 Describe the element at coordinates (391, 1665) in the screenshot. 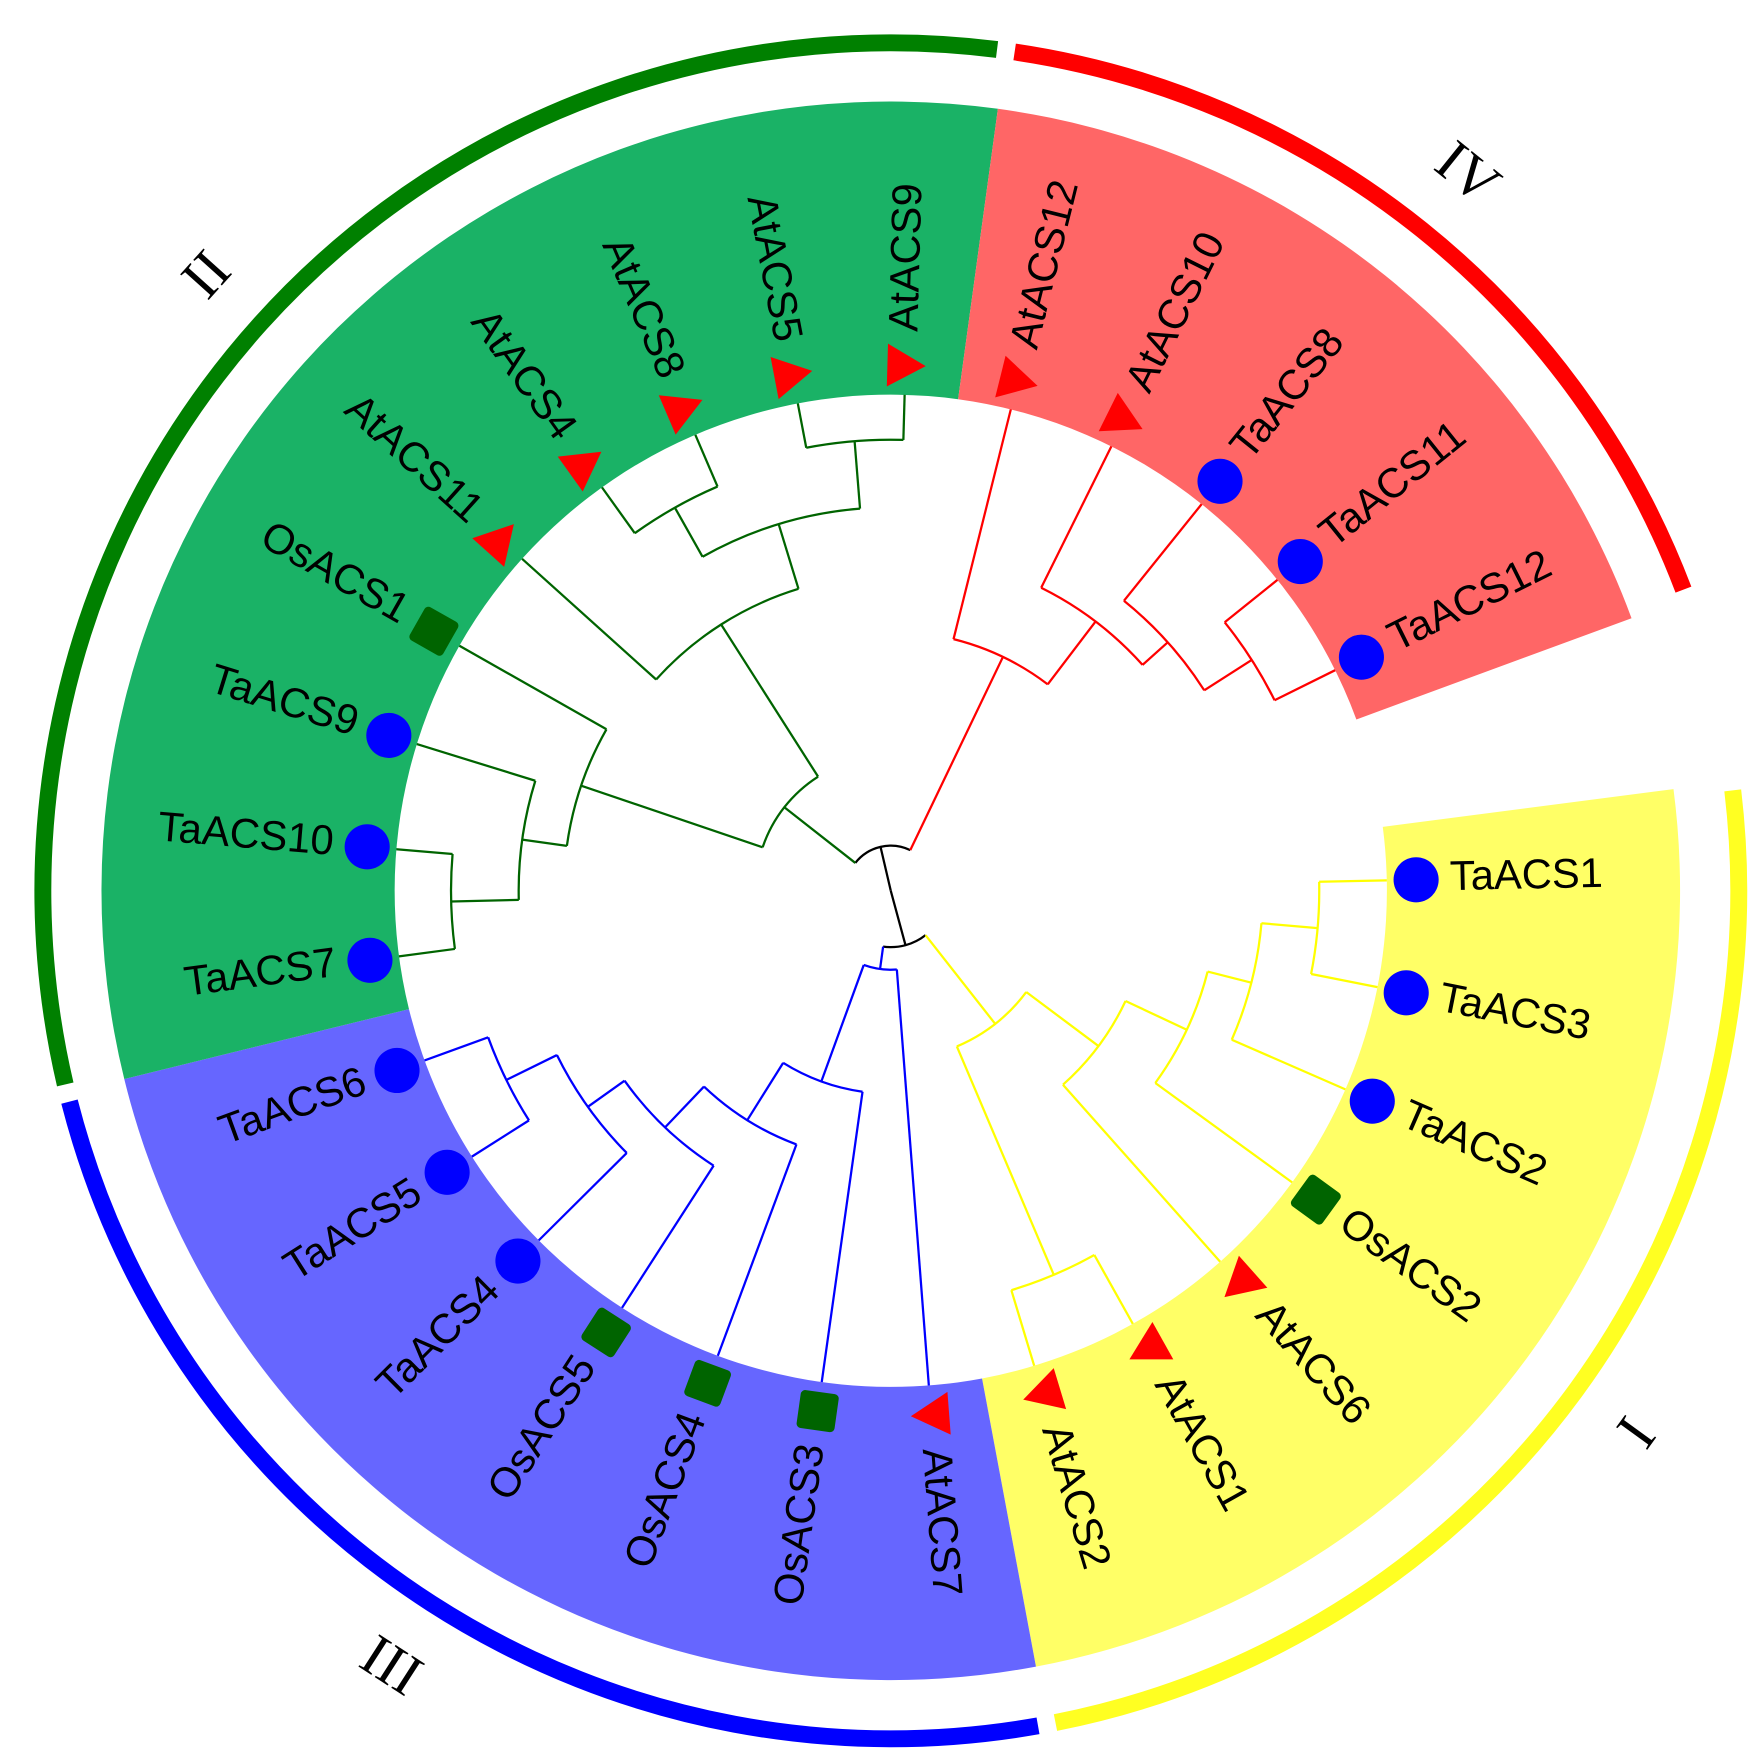

I see `clade-label: III` at that location.